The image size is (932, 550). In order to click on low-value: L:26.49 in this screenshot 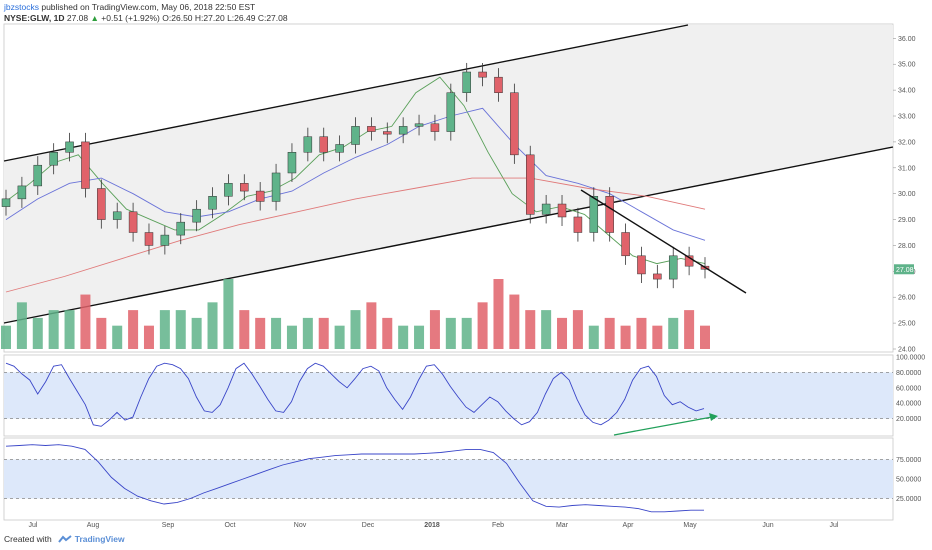, I will do `click(241, 17)`.